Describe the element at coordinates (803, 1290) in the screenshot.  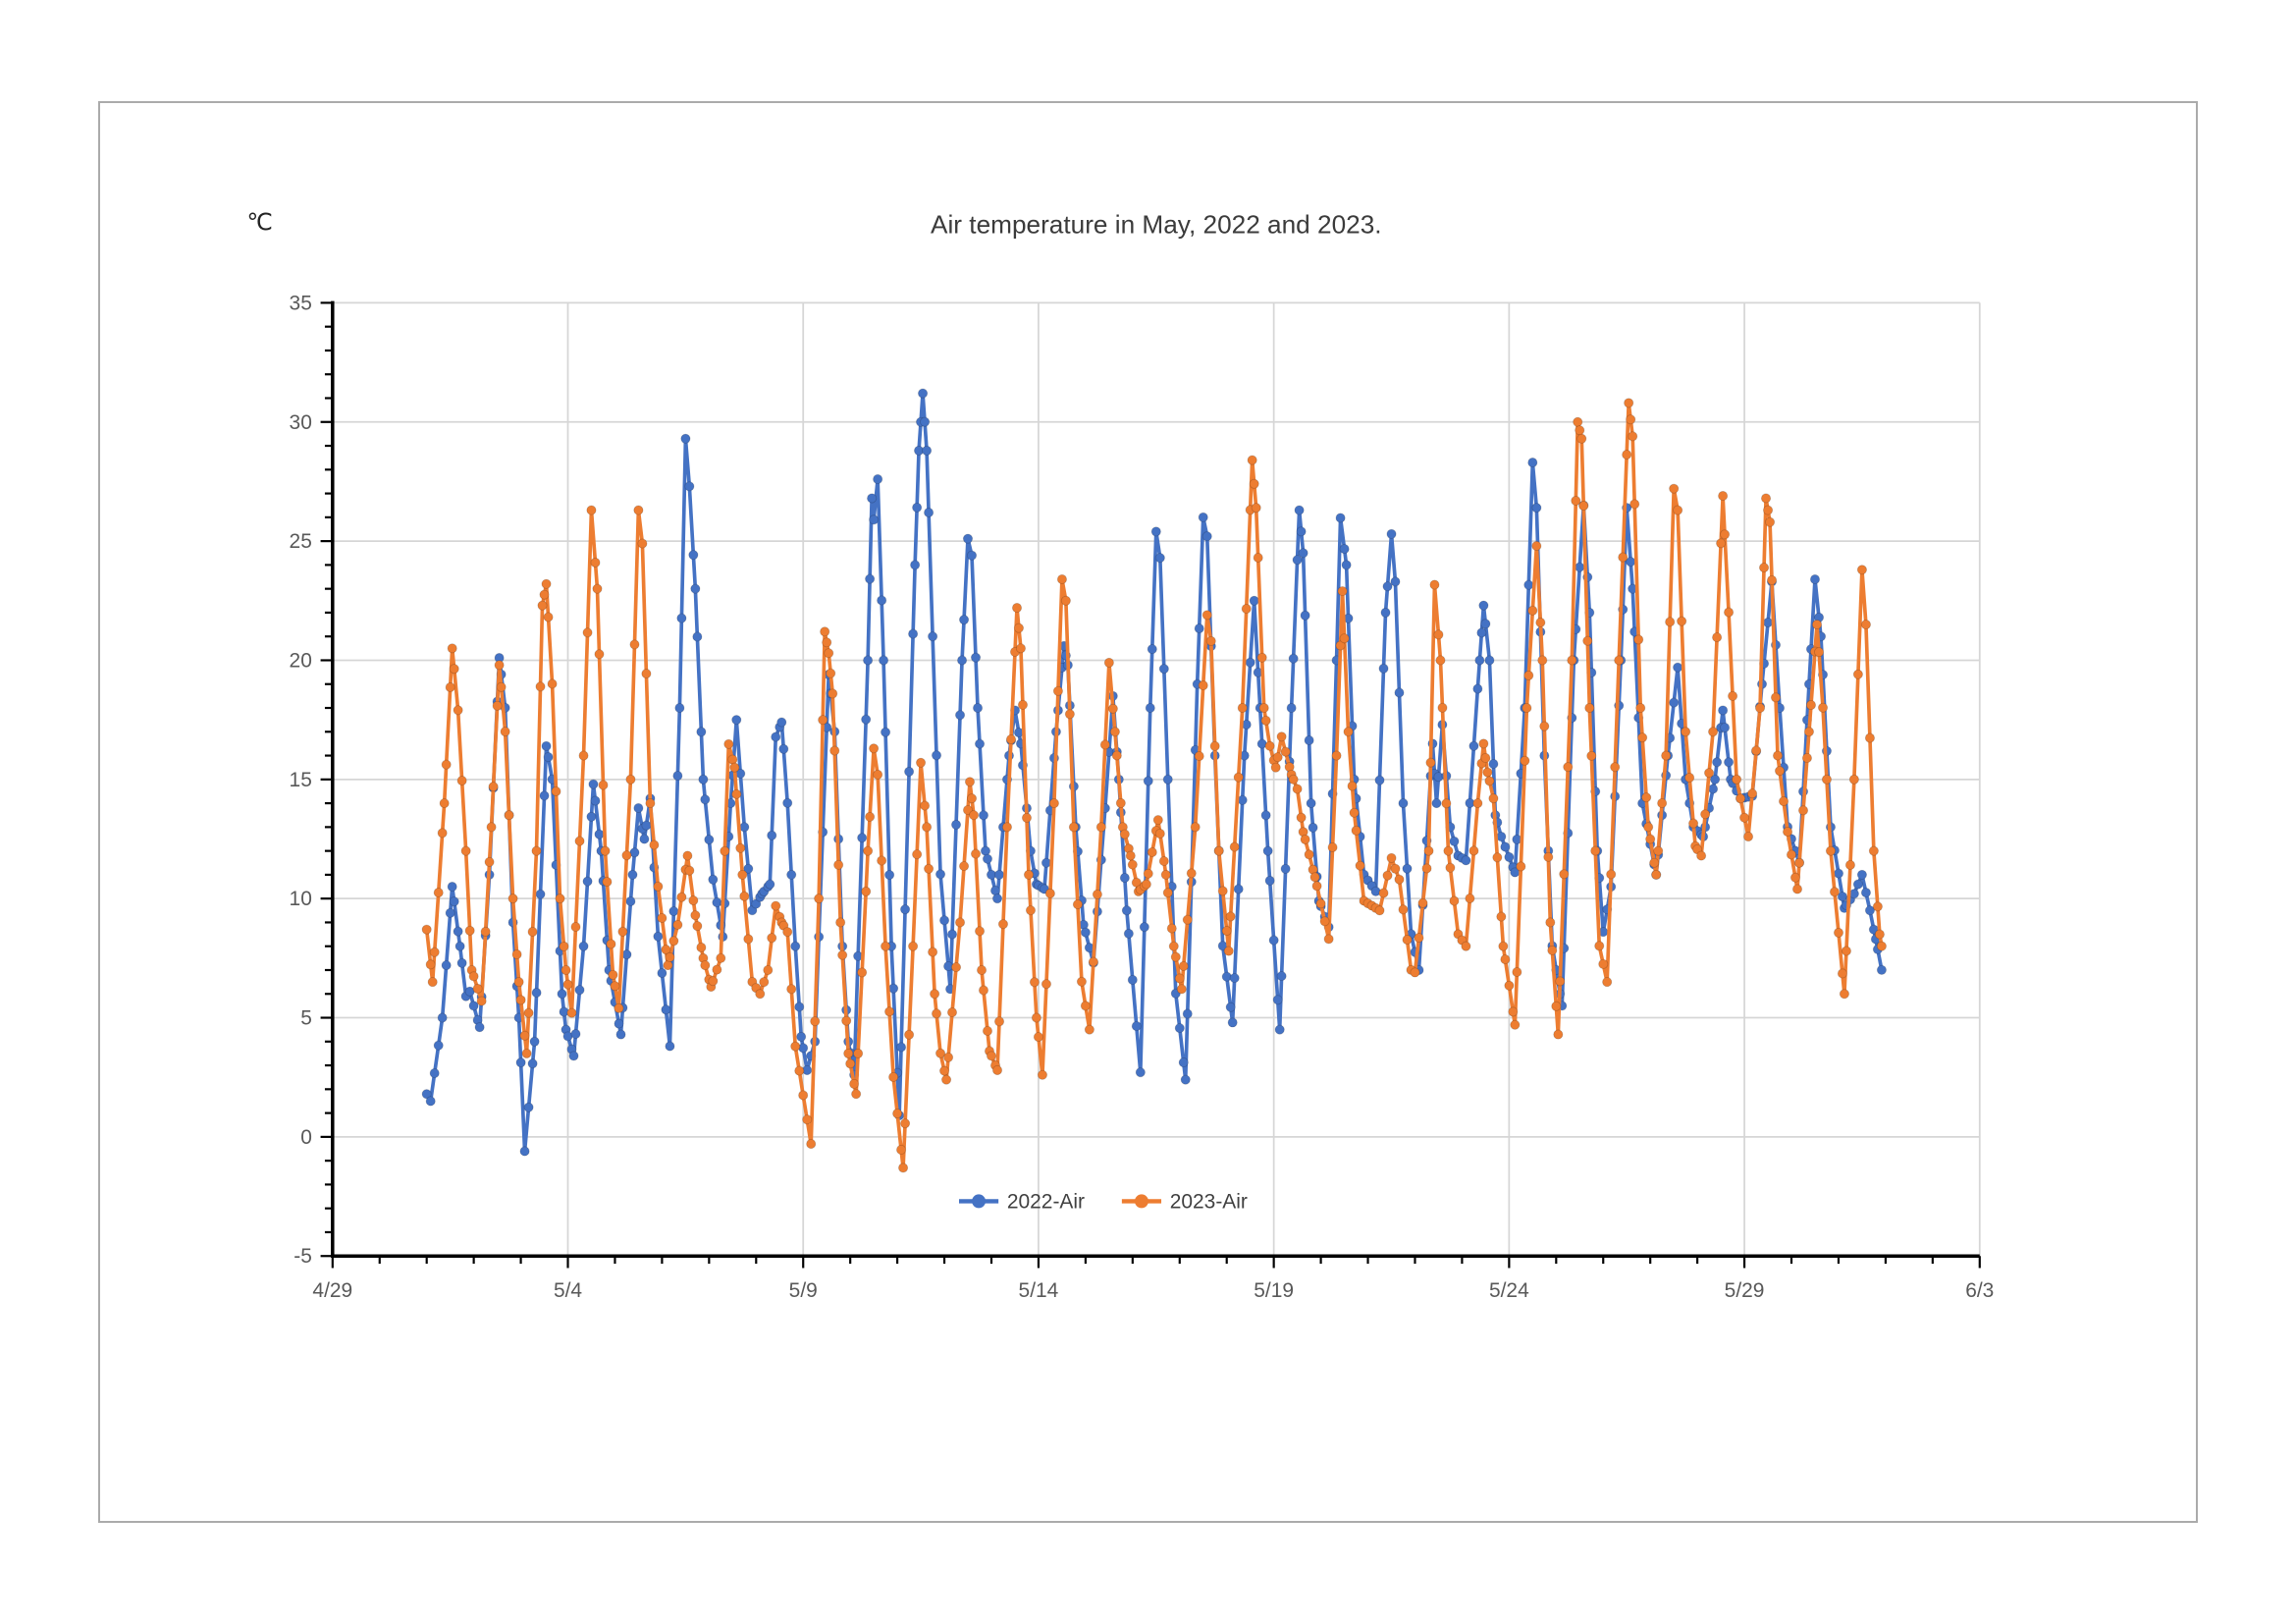
I see `x-tick-label: 5/9` at that location.